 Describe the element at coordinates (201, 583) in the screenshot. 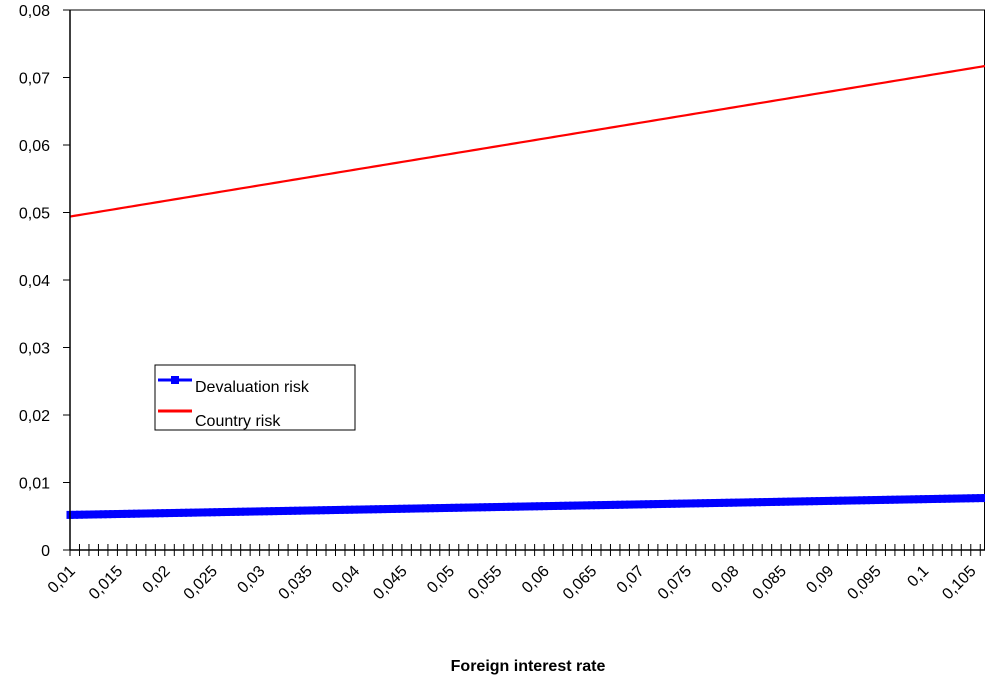

I see `x-tick-label: 0,025` at that location.